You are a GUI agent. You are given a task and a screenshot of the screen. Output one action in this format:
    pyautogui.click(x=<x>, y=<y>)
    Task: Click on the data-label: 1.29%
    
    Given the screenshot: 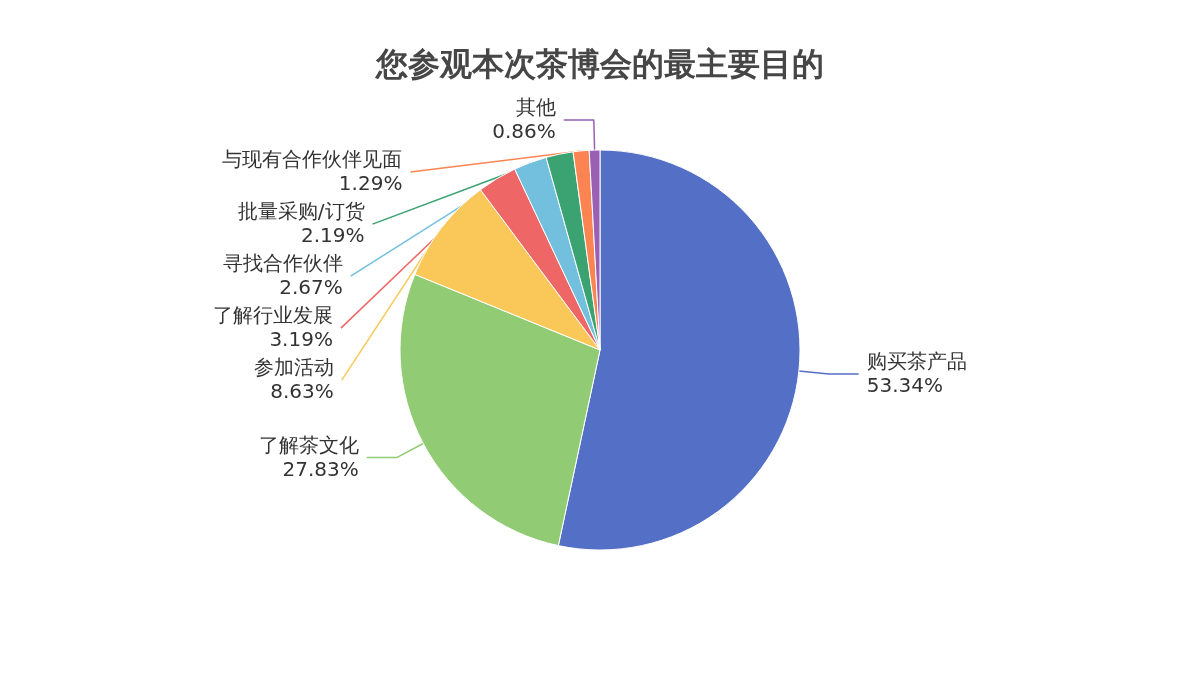 What is the action you would take?
    pyautogui.click(x=370, y=183)
    